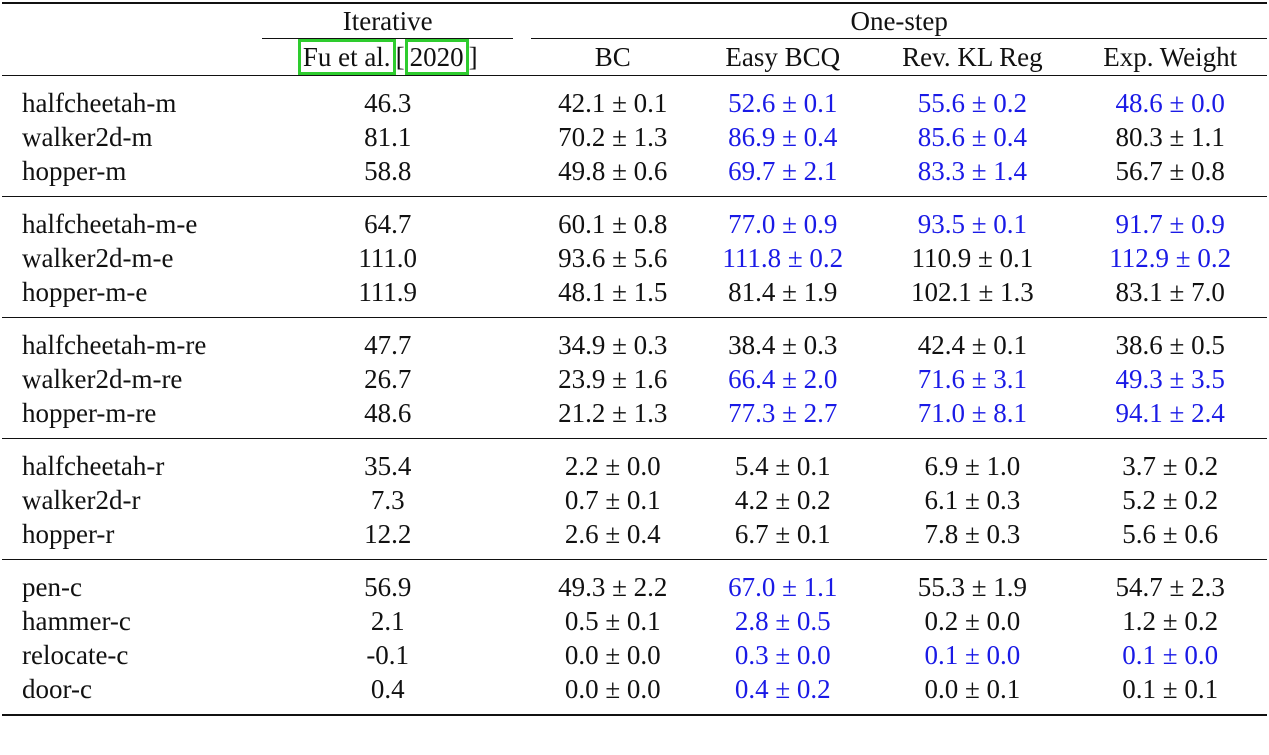  What do you see at coordinates (1170, 581) in the screenshot?
I see `score-cell: 54.7 ± 2.3` at bounding box center [1170, 581].